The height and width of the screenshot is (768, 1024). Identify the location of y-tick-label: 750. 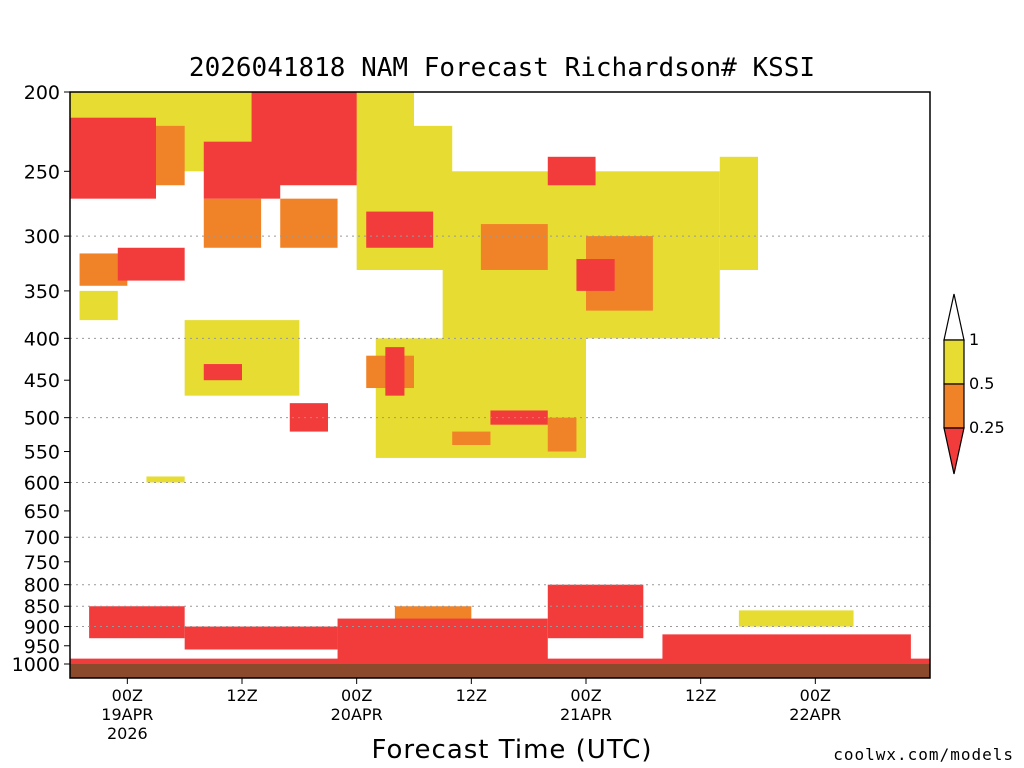
(42, 563).